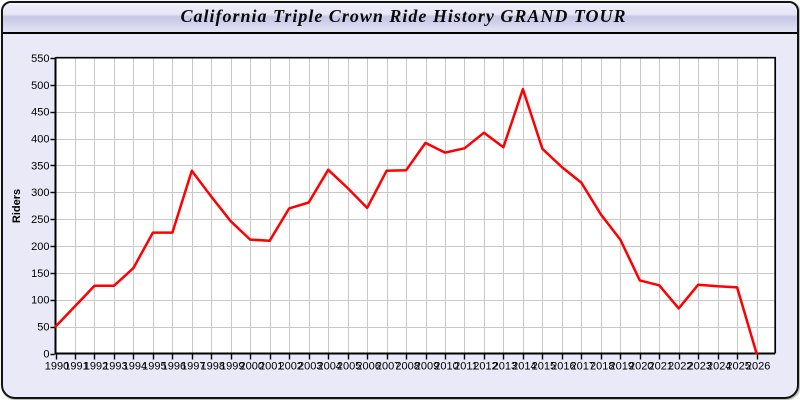 Image resolution: width=800 pixels, height=400 pixels. Describe the element at coordinates (40, 140) in the screenshot. I see `svg-text: 400` at that location.